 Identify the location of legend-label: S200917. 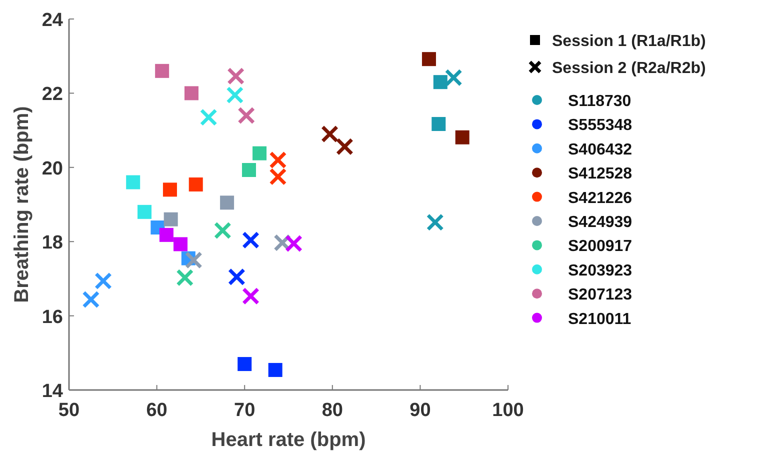
(600, 247).